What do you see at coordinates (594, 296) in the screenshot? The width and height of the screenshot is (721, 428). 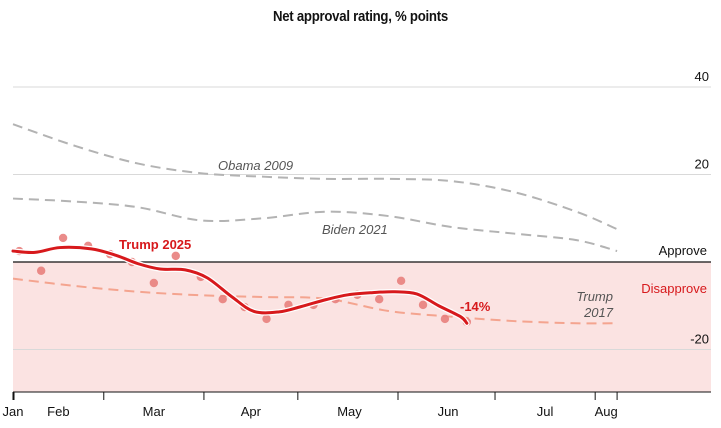 I see `trump-2017-label-line1: Trump` at bounding box center [594, 296].